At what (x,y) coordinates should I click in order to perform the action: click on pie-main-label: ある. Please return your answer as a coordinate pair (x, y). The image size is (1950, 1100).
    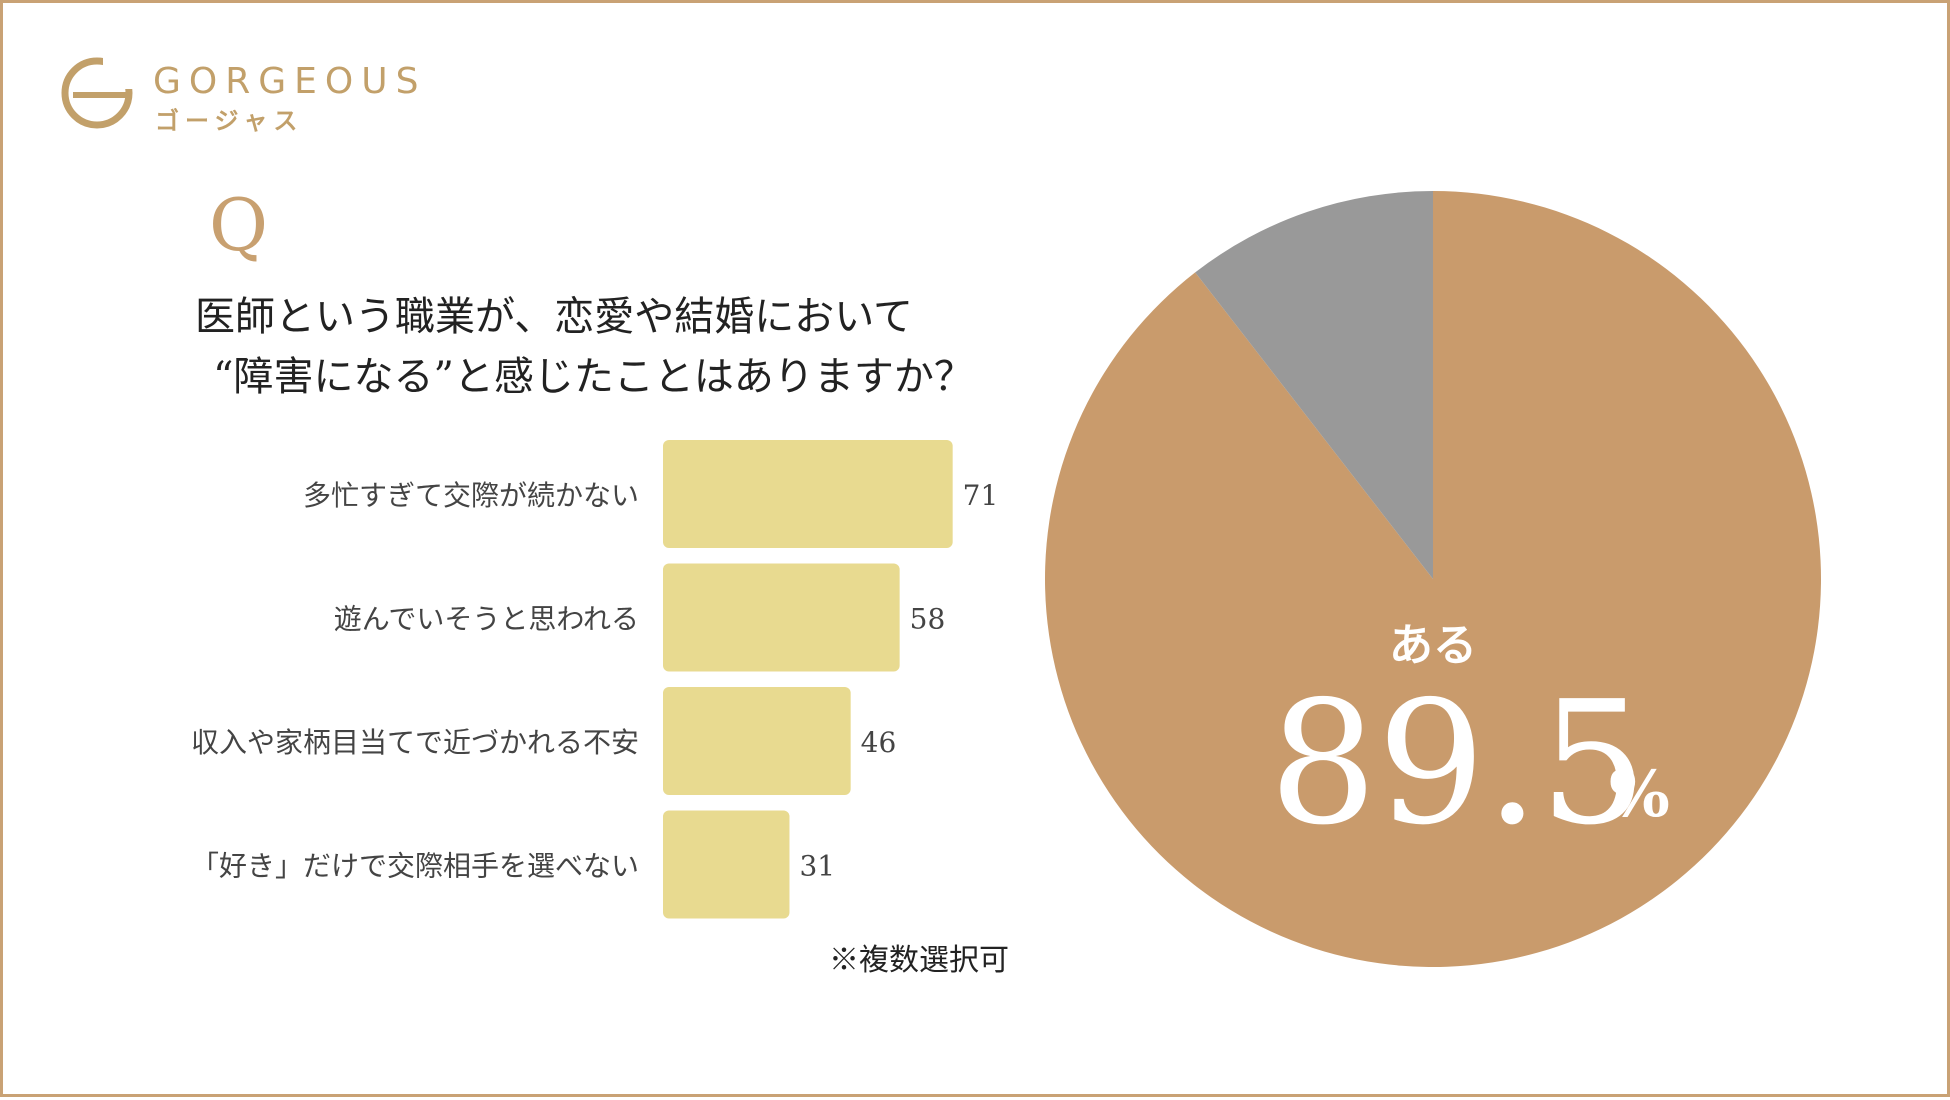
    Looking at the image, I should click on (1433, 645).